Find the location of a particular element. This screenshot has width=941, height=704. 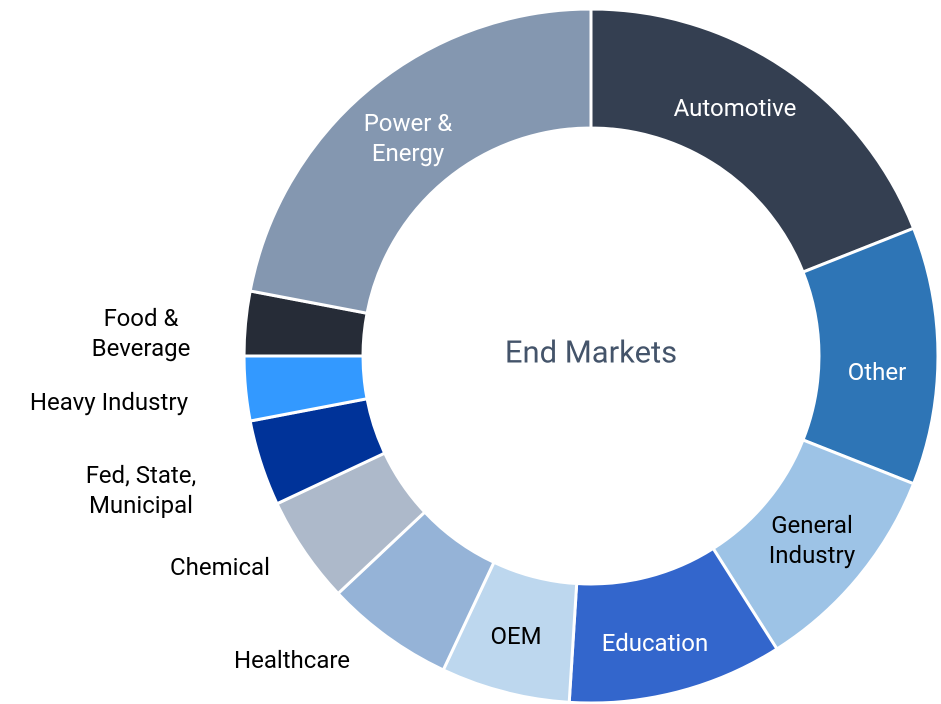

segment-label: Automotive is located at coordinates (735, 108).